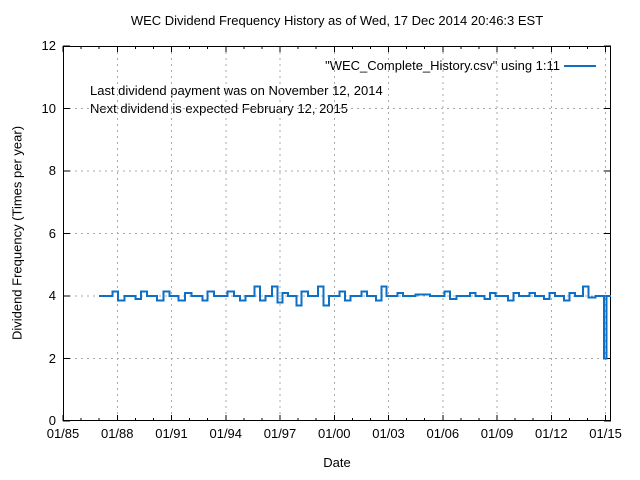  Describe the element at coordinates (52, 420) in the screenshot. I see `y-tick-label: 0` at that location.